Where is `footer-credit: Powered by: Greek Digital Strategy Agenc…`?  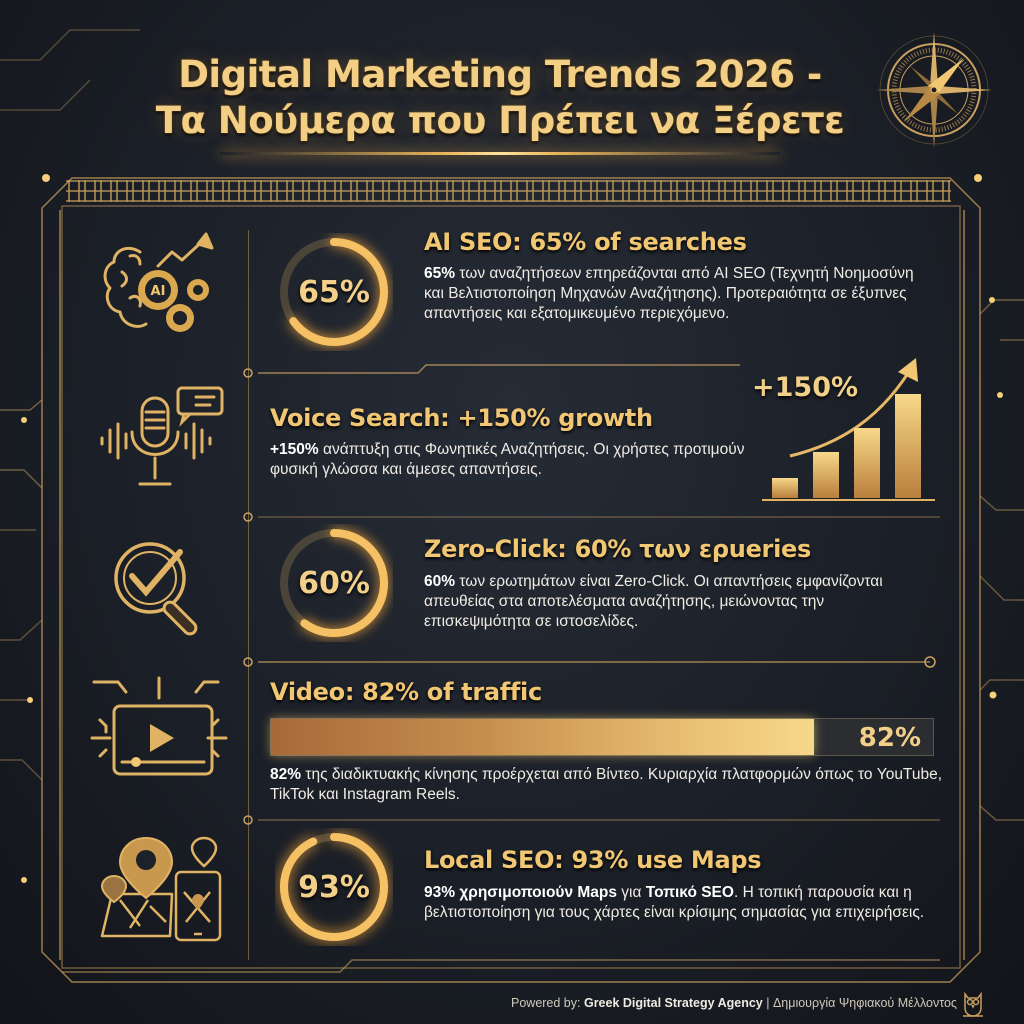 footer-credit: Powered by: Greek Digital Strategy Agenc… is located at coordinates (734, 1003).